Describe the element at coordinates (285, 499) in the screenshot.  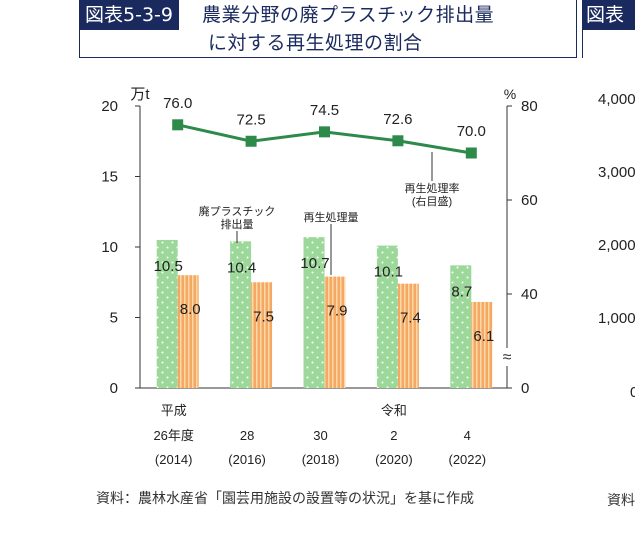
I see `source-note: 資料：農林水産省「園芸用施設の設置等の状況」を基に作成` at that location.